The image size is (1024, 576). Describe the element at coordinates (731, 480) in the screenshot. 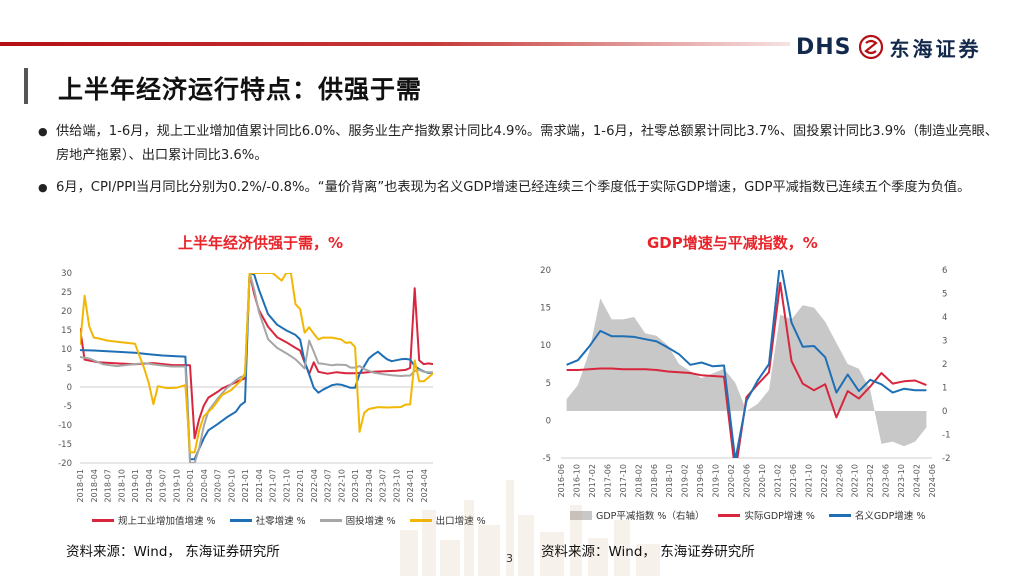

I see `right-x-tick-label: 2020-02` at that location.